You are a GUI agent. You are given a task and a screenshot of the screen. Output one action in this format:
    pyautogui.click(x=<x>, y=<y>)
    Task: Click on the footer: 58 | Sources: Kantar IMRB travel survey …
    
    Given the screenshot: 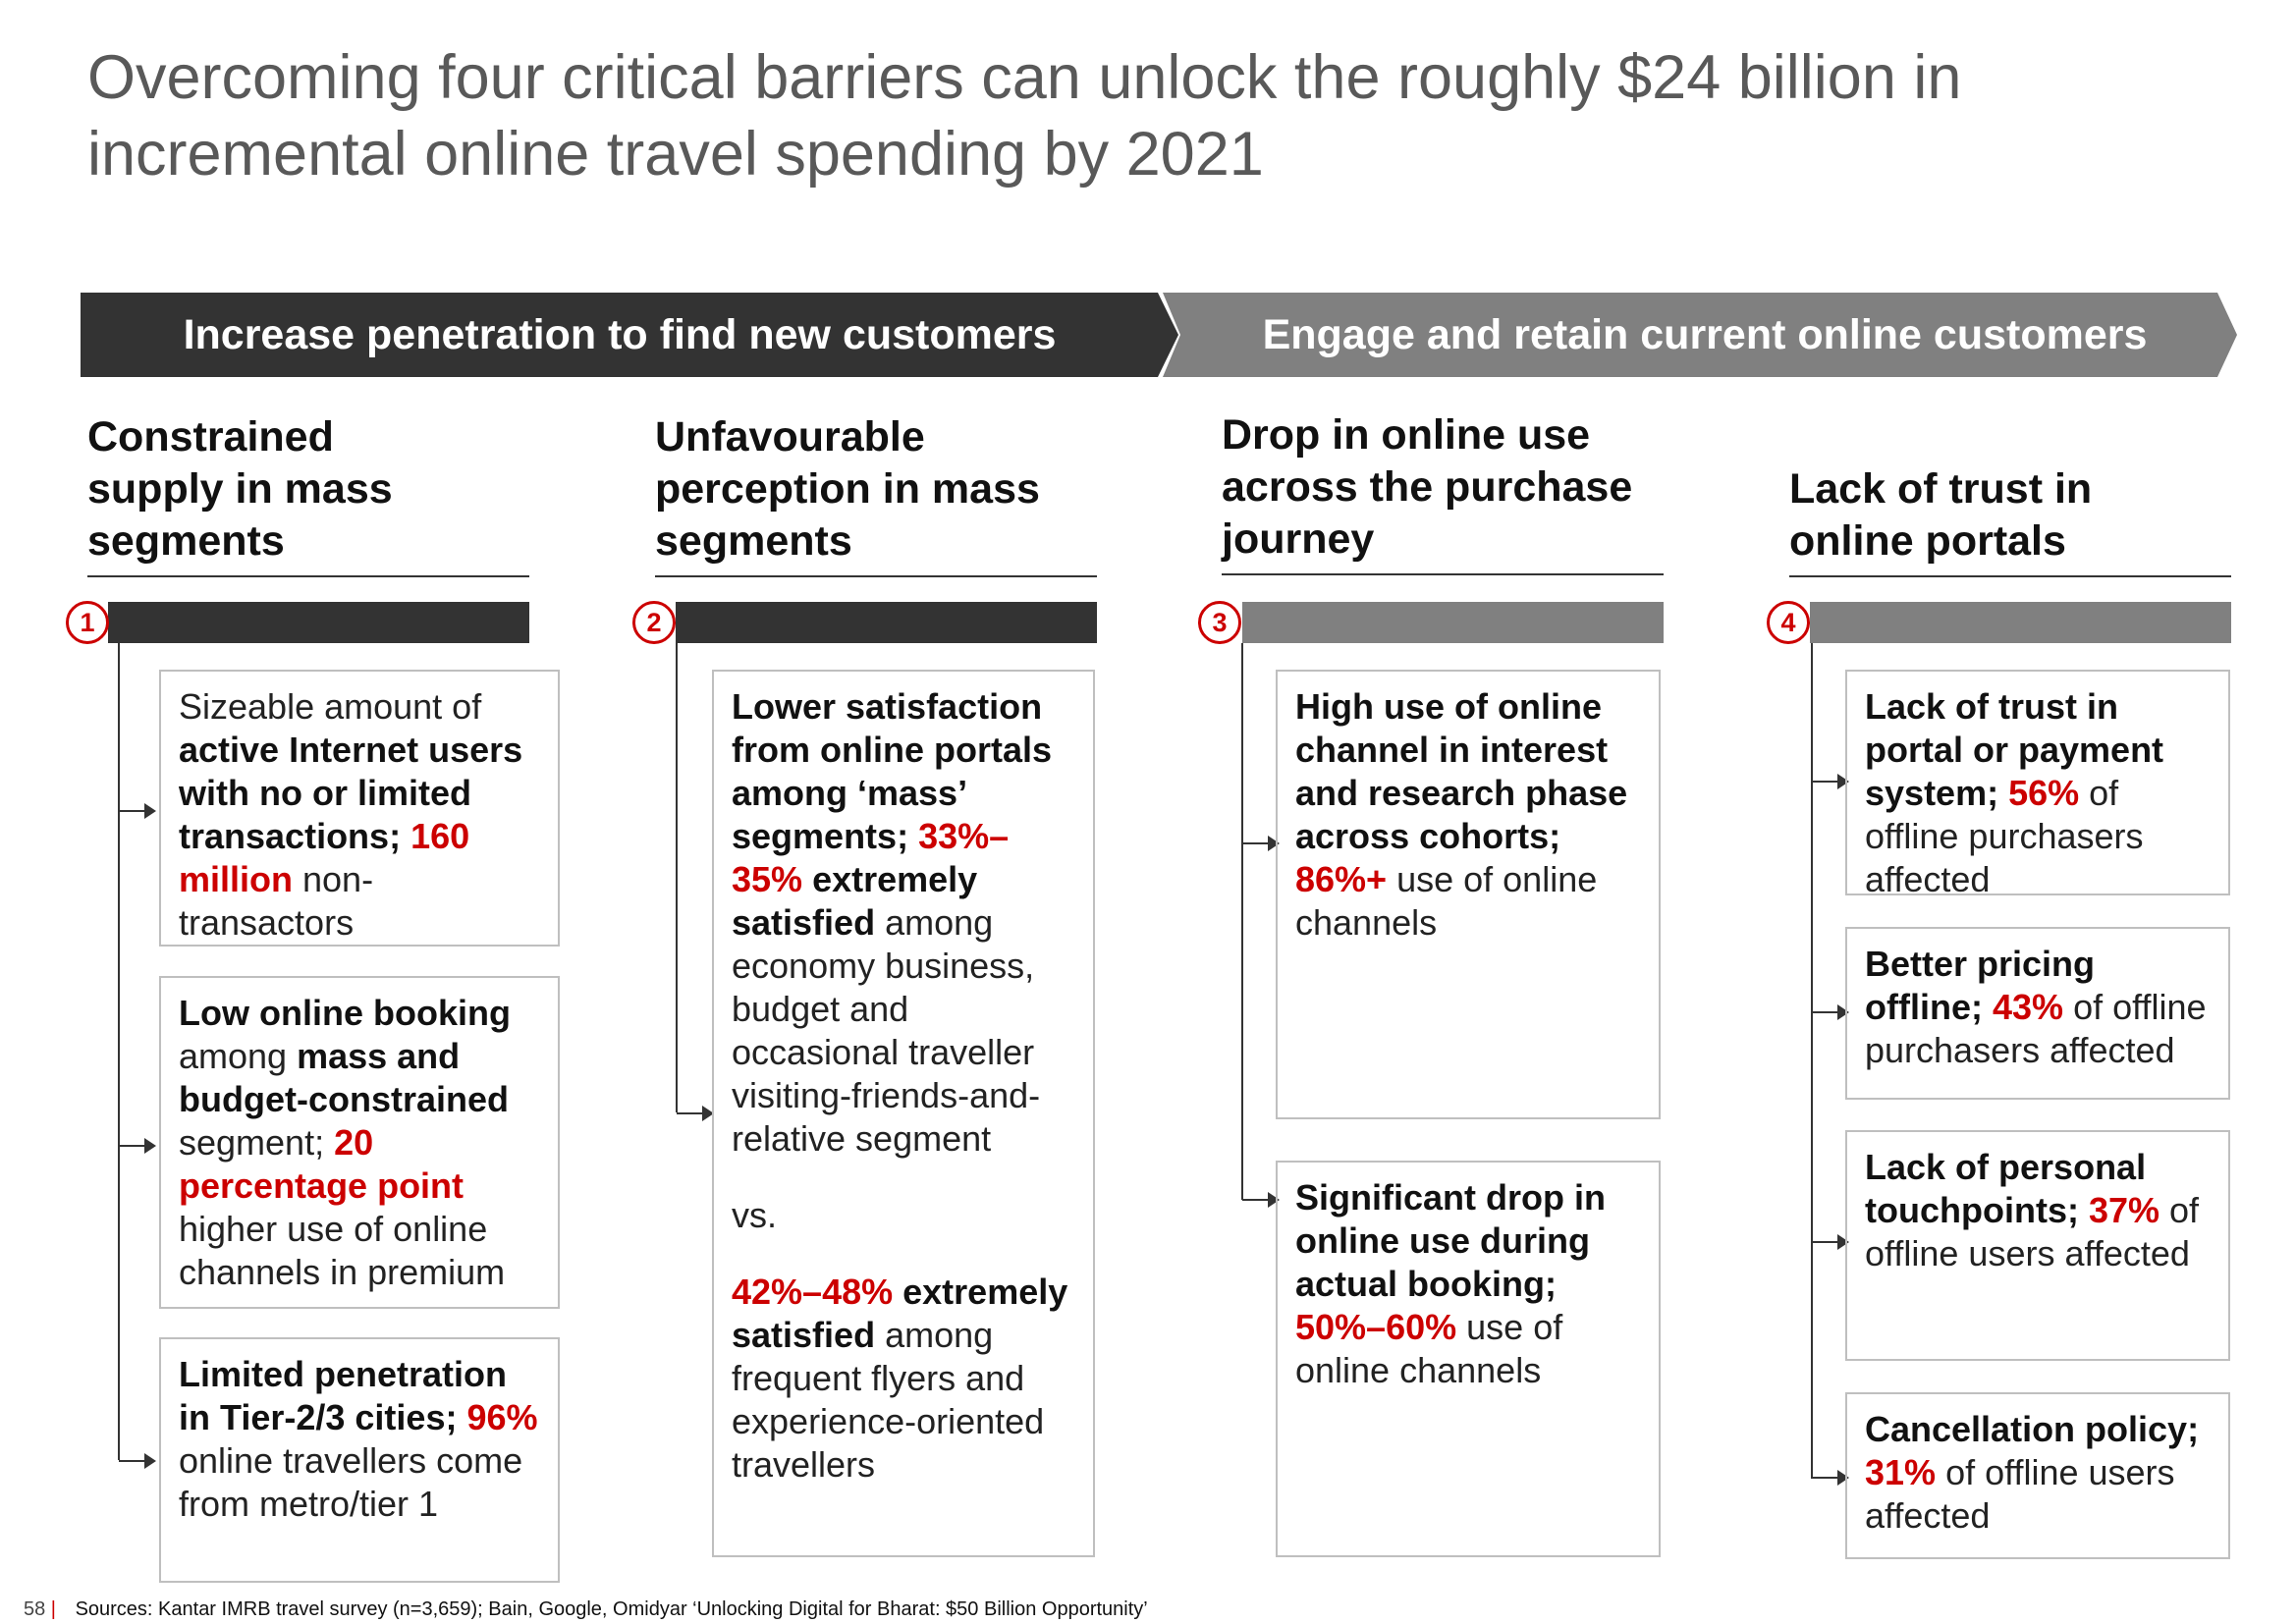 What is the action you would take?
    pyautogui.click(x=586, y=1609)
    